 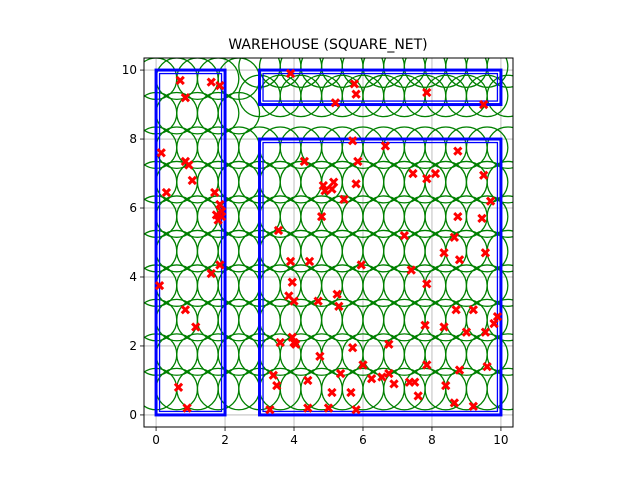 I want to click on x-tick-label-4: 8, so click(x=432, y=440).